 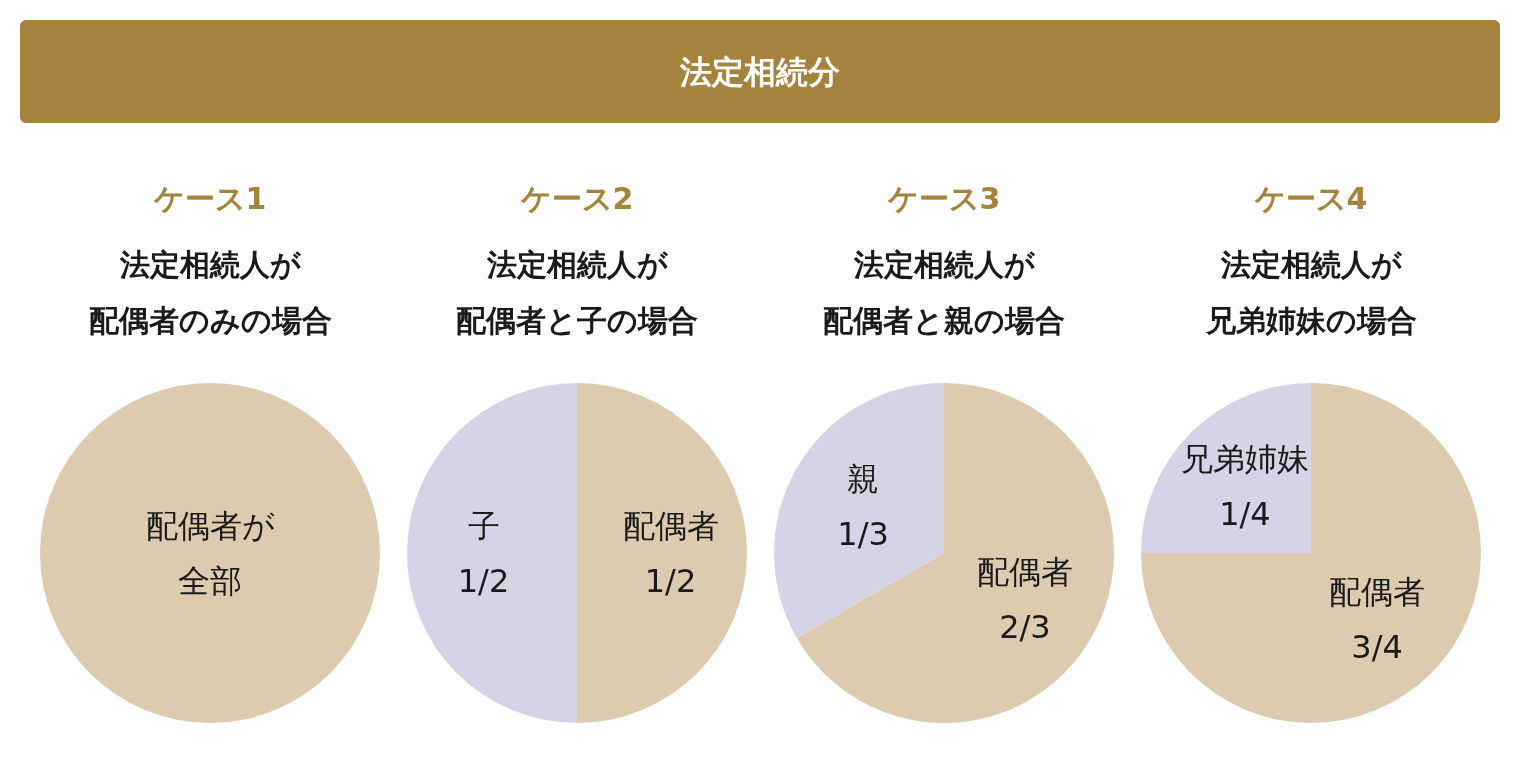 I want to click on chart-title: ケース3, so click(x=943, y=198).